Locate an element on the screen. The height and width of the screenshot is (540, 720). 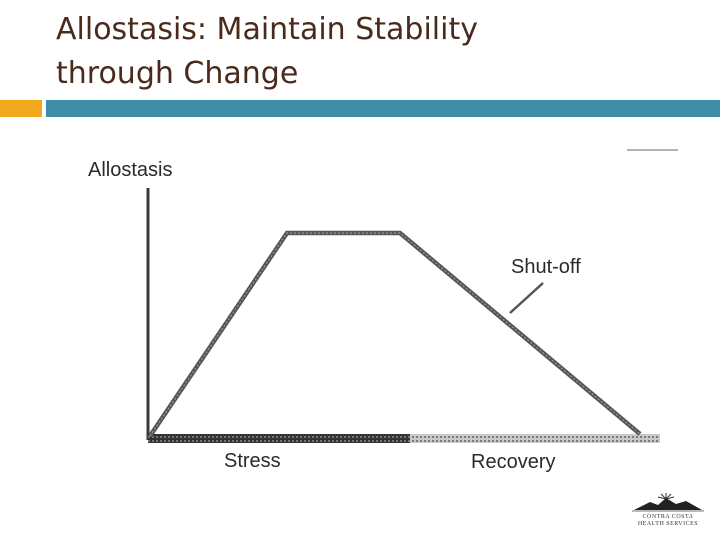
stress-label: Stress is located at coordinates (252, 461).